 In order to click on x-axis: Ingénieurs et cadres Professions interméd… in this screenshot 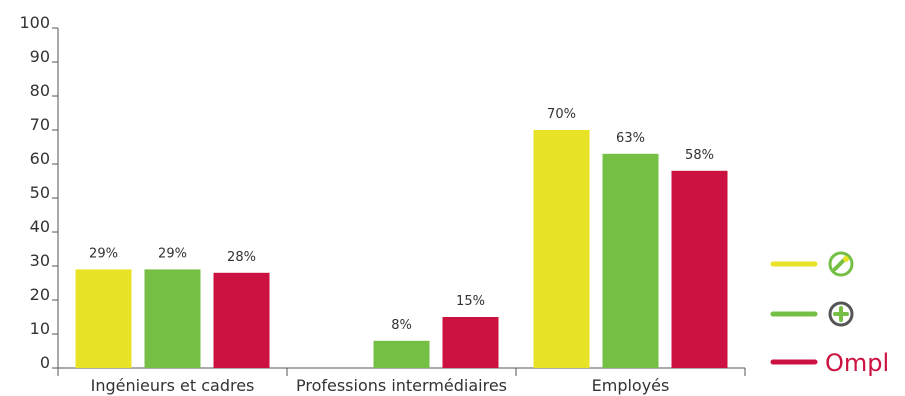, I will do `click(401, 381)`.